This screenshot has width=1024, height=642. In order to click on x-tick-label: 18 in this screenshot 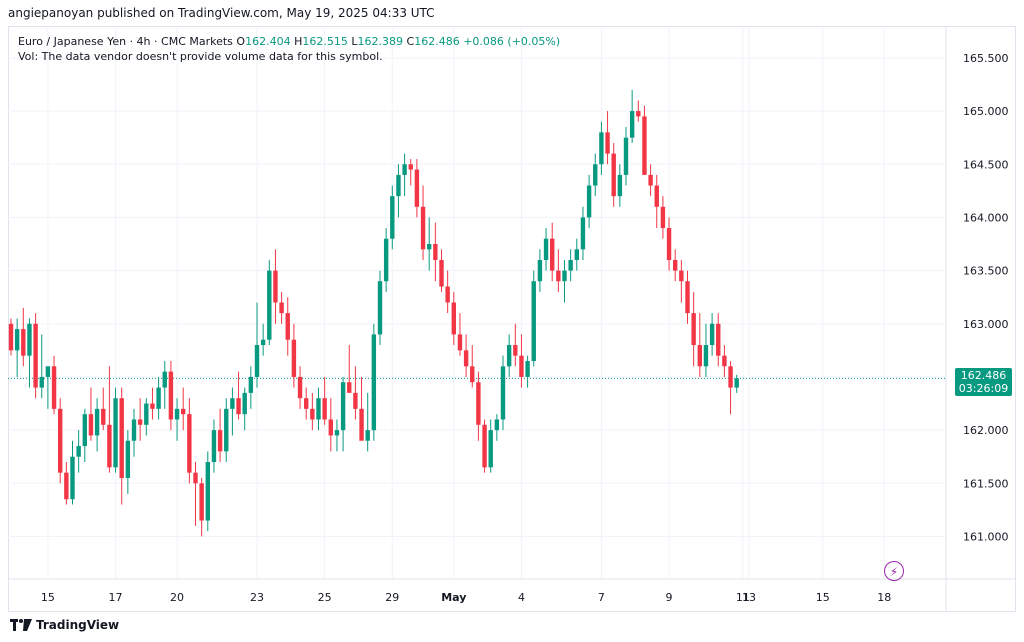, I will do `click(884, 597)`.